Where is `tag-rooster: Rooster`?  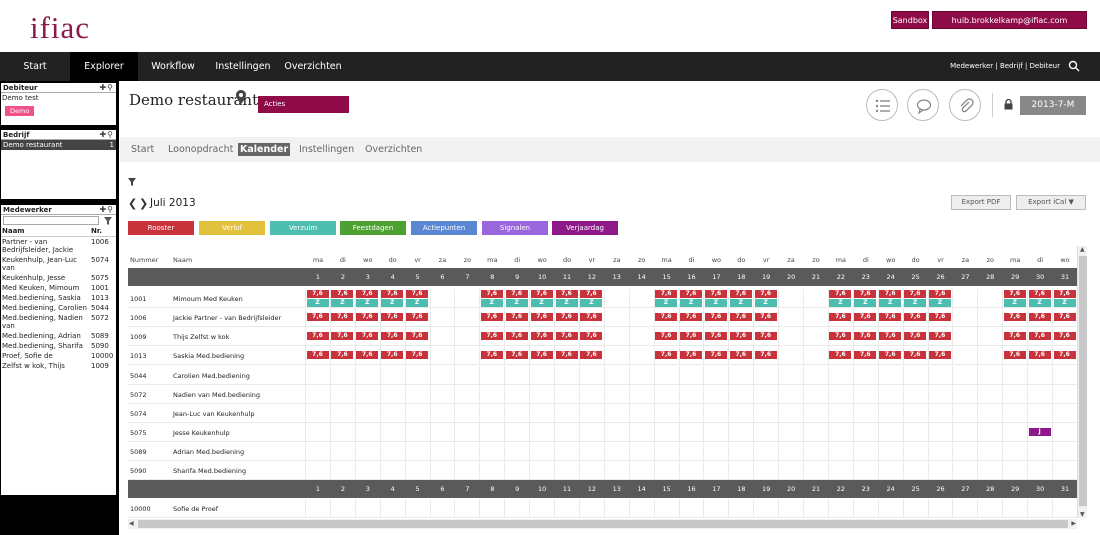
tag-rooster: Rooster is located at coordinates (161, 228).